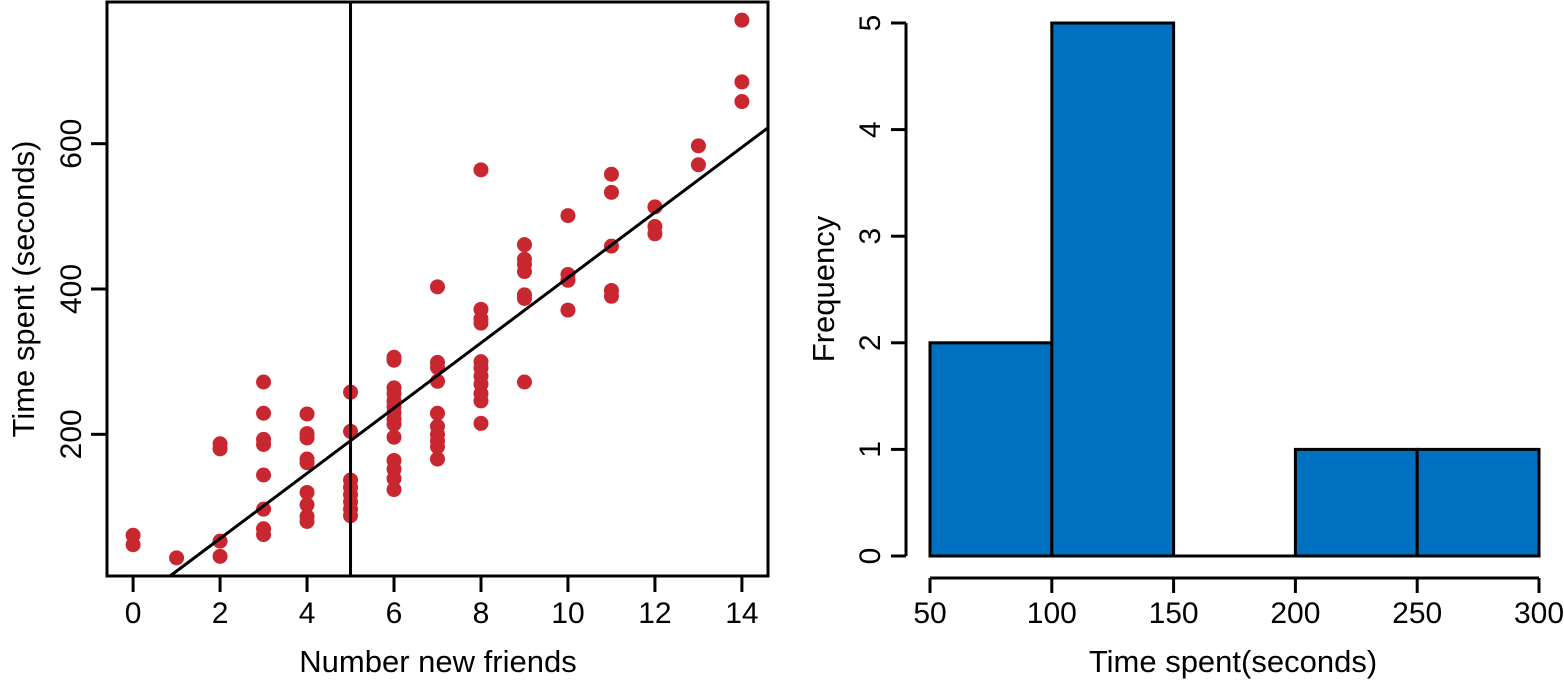 The image size is (1564, 691). What do you see at coordinates (870, 23) in the screenshot?
I see `histogram-y-tick-label: 5` at bounding box center [870, 23].